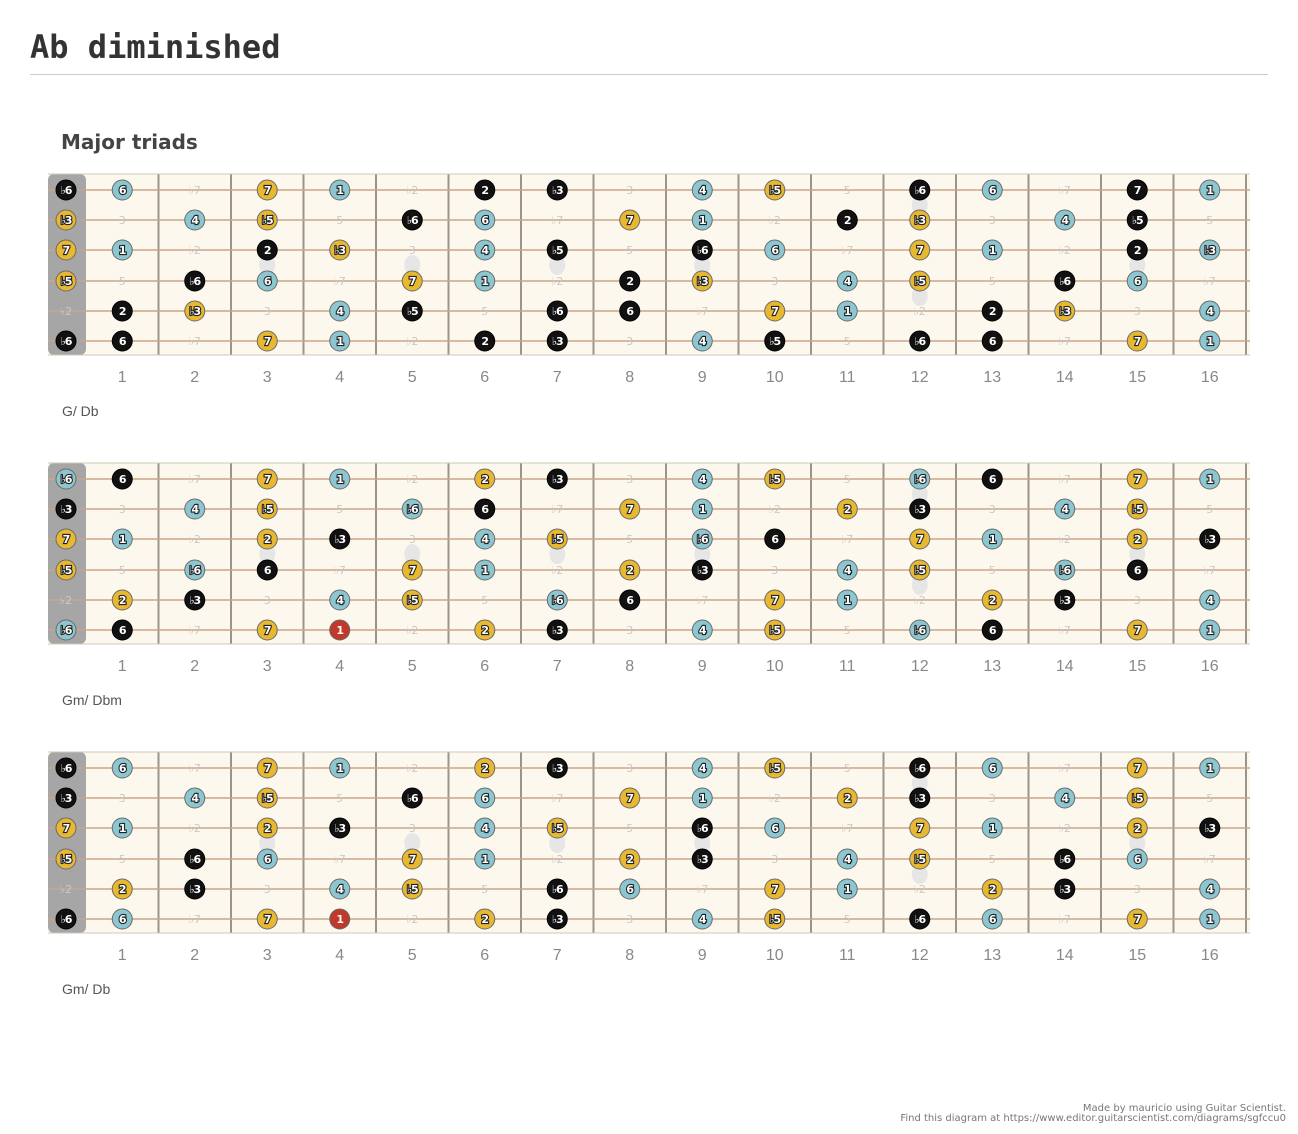  I want to click on fret-number: 16, so click(1210, 666).